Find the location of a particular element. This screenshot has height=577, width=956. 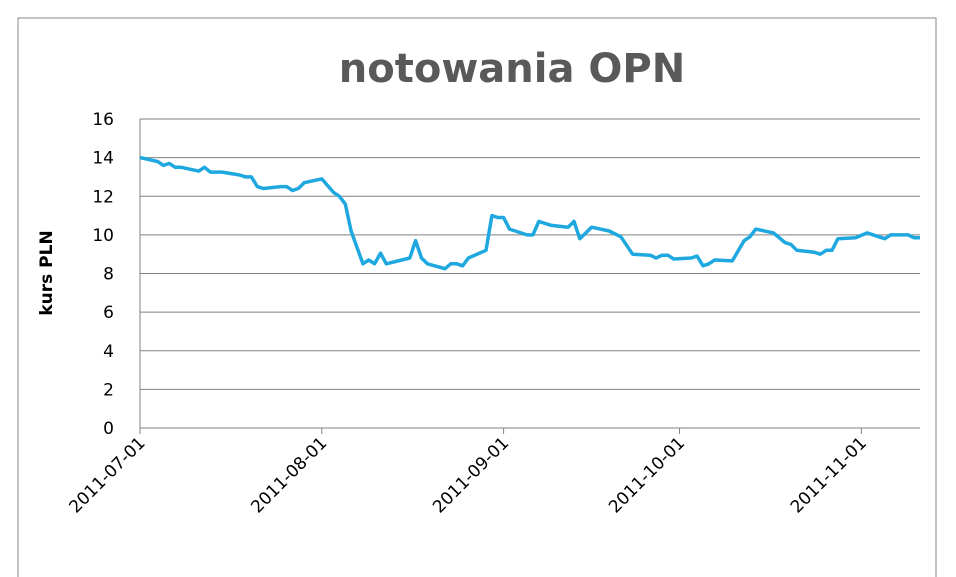

chart-title: notowania OPN is located at coordinates (512, 69).